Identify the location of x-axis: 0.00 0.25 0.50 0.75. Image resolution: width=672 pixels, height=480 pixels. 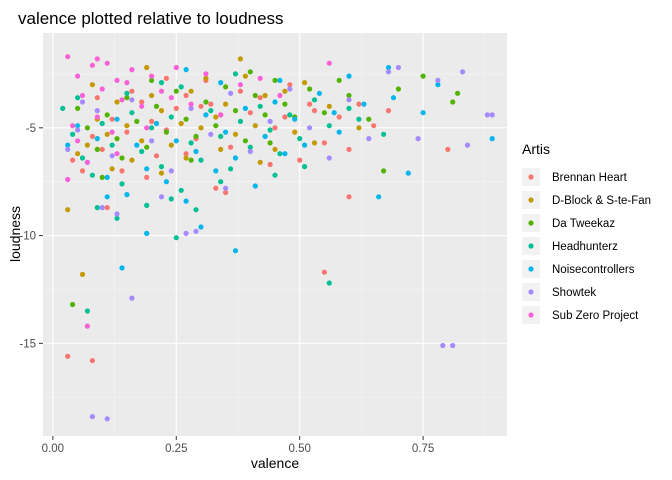
(238, 445).